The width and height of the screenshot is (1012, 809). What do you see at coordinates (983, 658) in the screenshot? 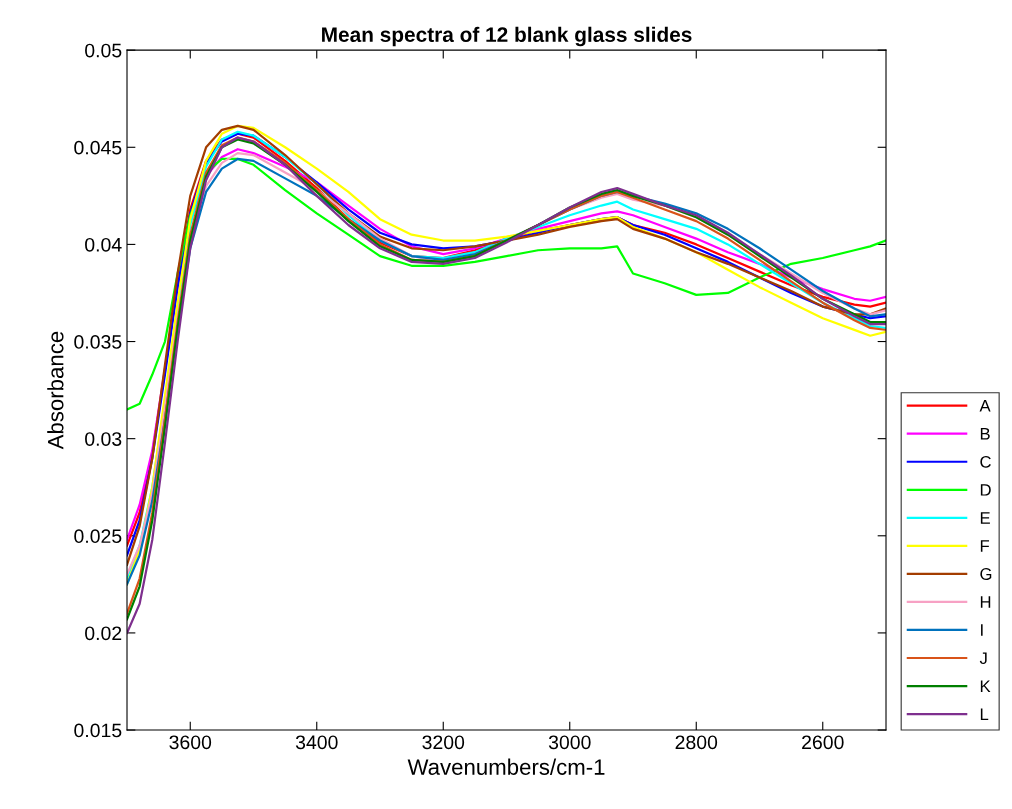
I see `legend-label: J` at bounding box center [983, 658].